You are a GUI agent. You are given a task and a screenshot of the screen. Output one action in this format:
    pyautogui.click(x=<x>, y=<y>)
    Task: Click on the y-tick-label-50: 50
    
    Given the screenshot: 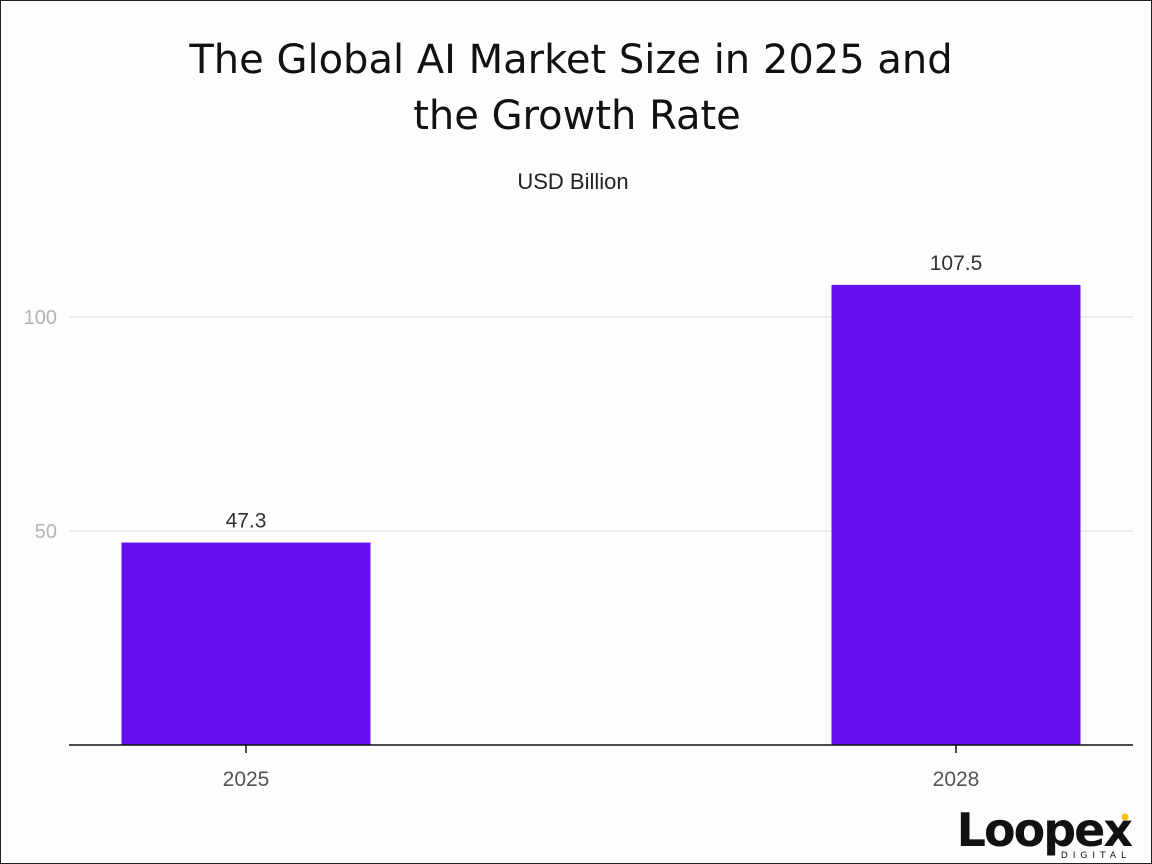 What is the action you would take?
    pyautogui.click(x=46, y=532)
    